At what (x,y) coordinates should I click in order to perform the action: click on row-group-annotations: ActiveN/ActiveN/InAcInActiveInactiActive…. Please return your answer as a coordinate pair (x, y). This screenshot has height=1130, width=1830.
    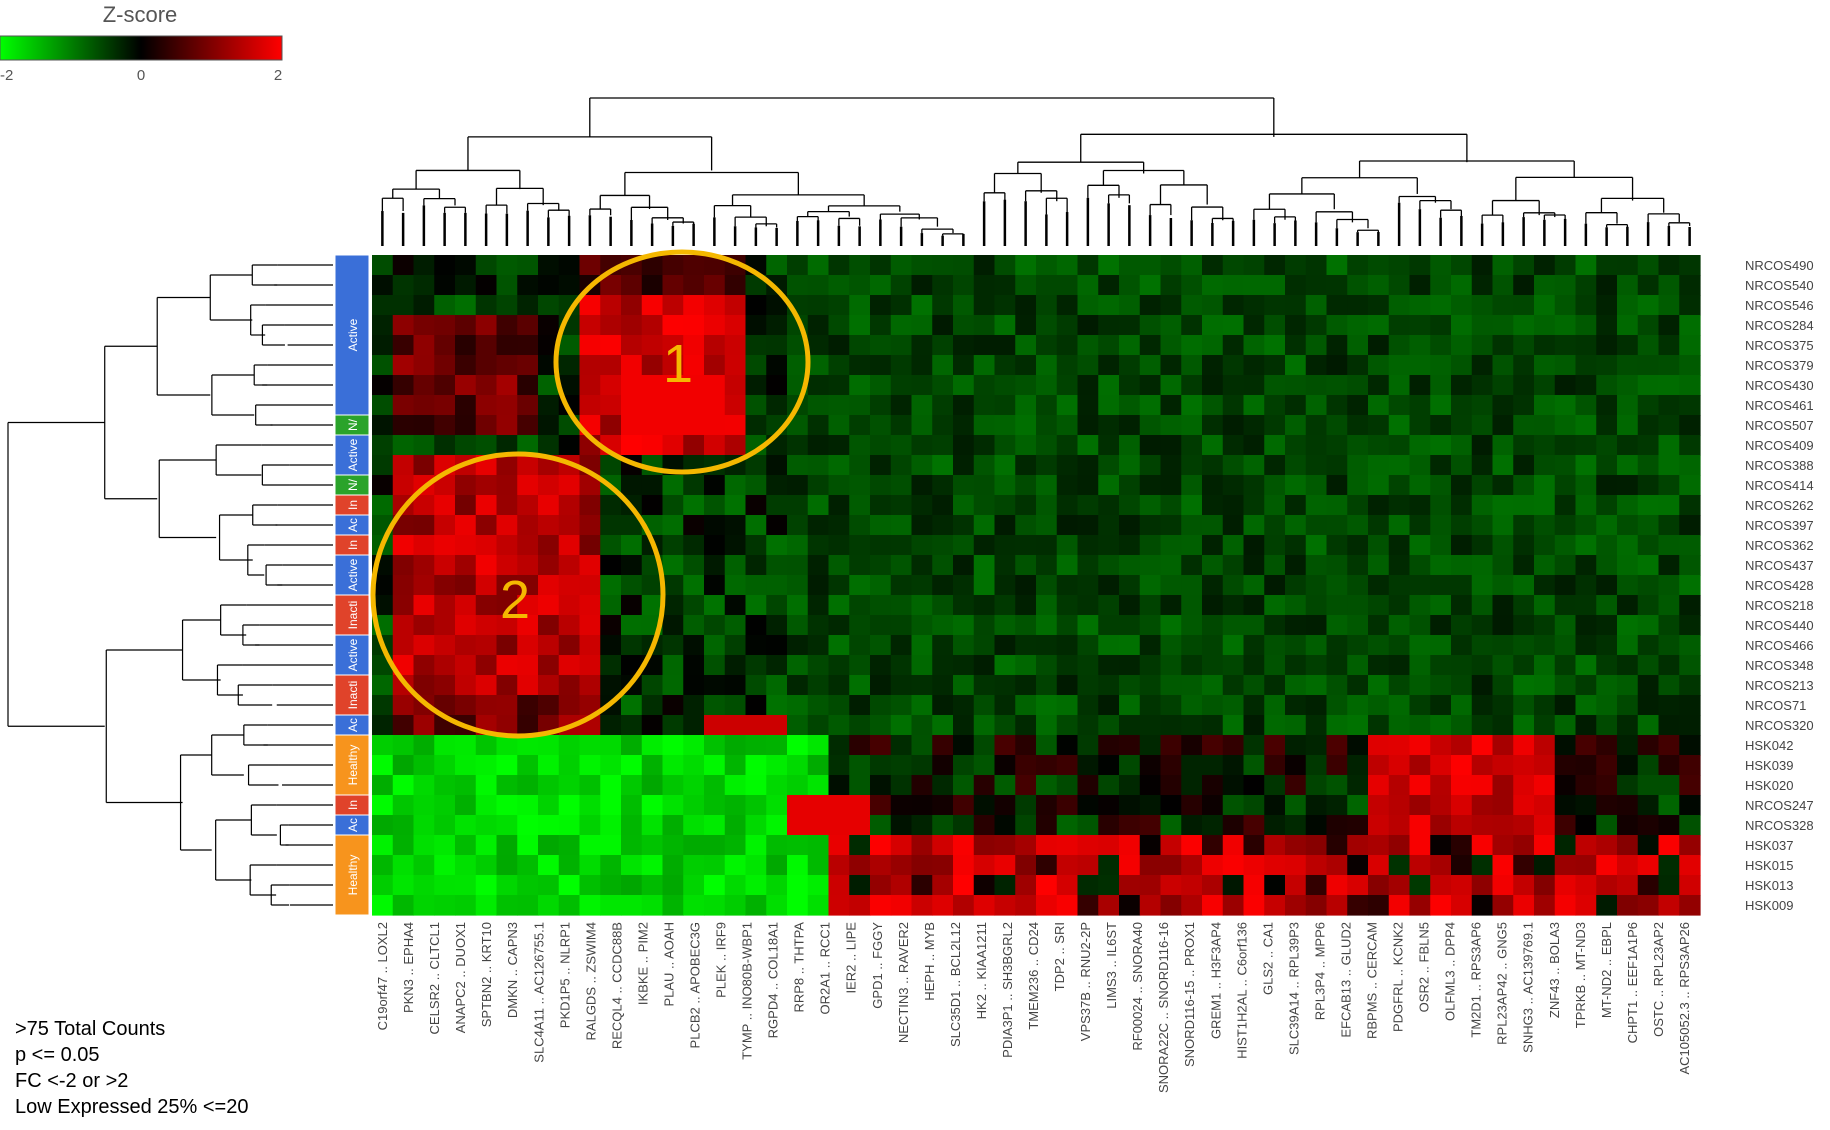
    Looking at the image, I should click on (352, 585).